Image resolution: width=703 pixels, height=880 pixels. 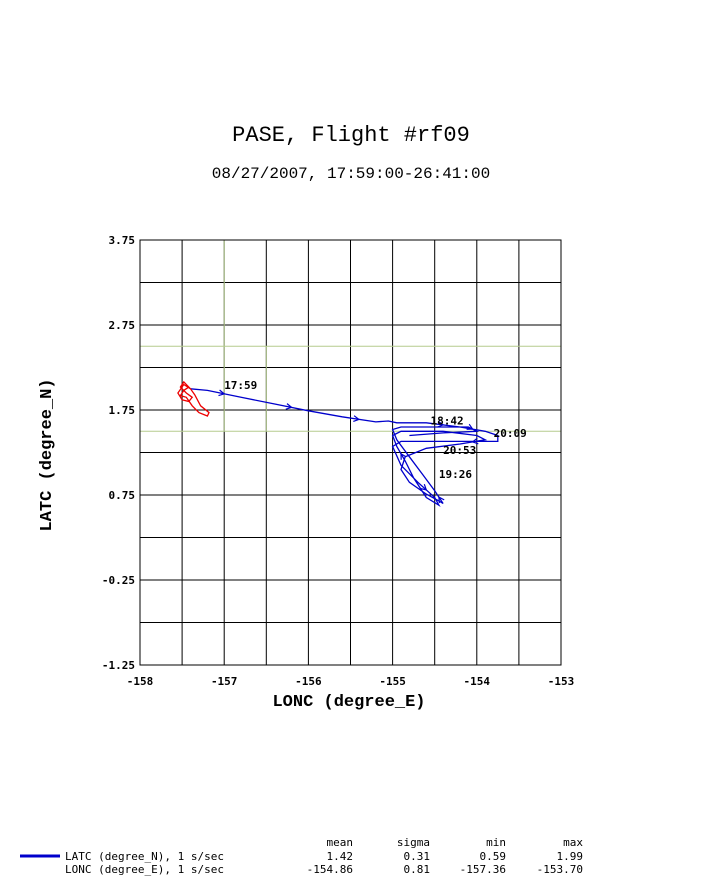 What do you see at coordinates (308, 681) in the screenshot?
I see `x-tick-label: -156` at bounding box center [308, 681].